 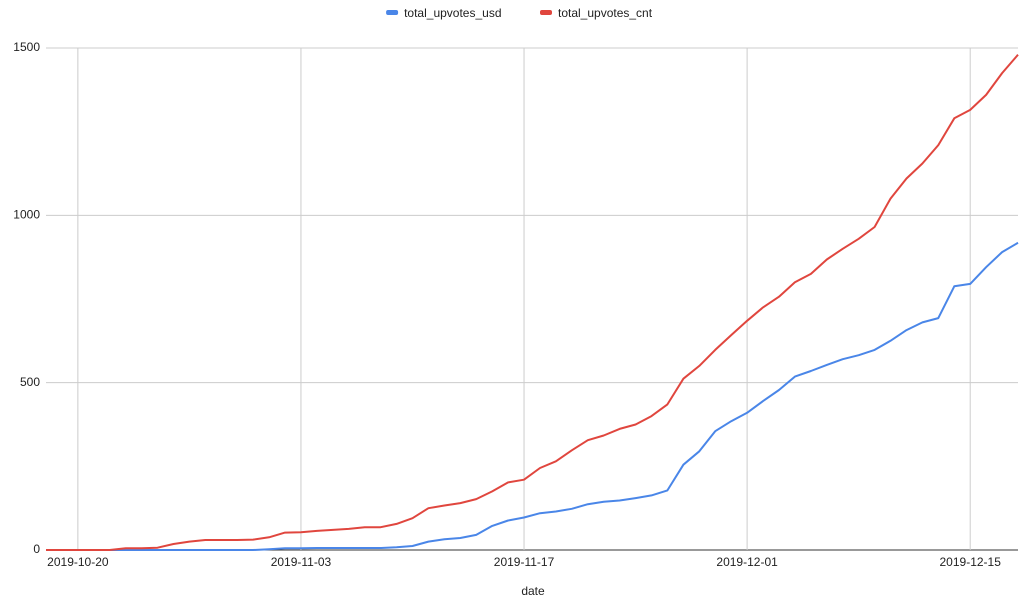 I want to click on y-tick-label: 0, so click(x=36, y=549).